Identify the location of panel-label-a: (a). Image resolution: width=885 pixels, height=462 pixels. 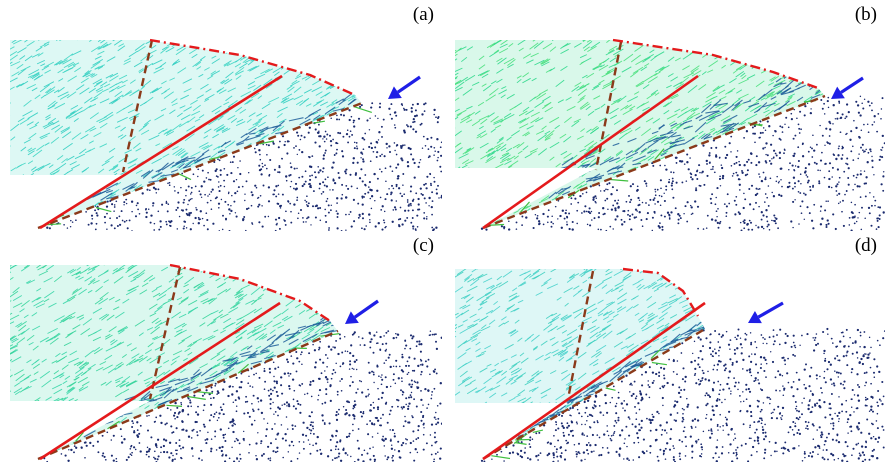
(423, 14).